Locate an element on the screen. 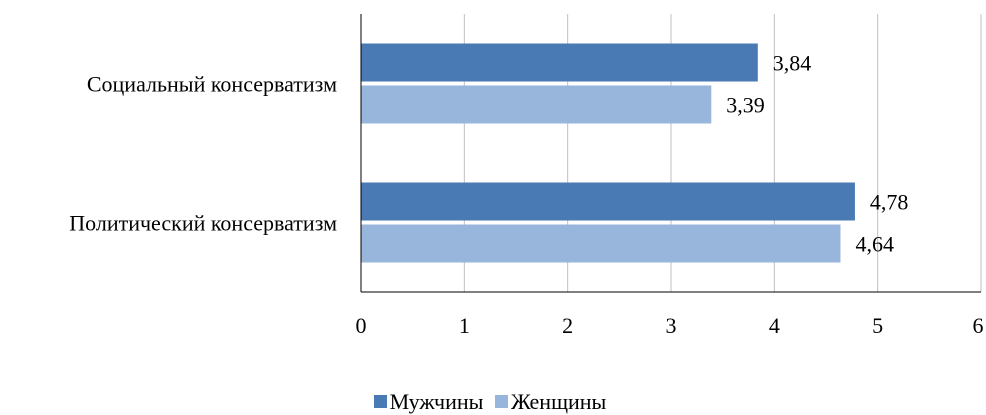  legend-item-men: Мужчины is located at coordinates (428, 401).